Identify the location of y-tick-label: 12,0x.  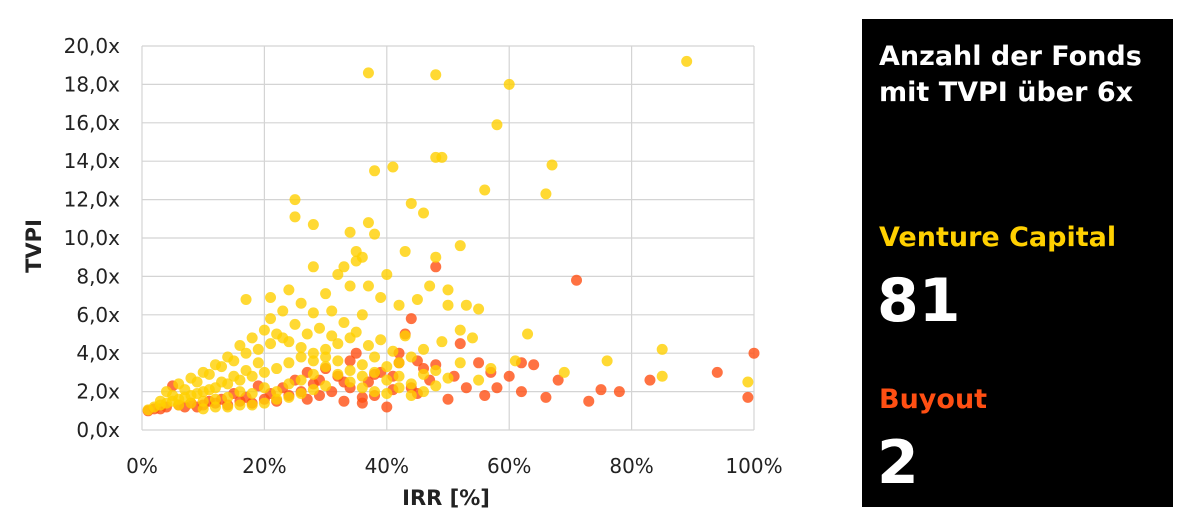
(92, 200).